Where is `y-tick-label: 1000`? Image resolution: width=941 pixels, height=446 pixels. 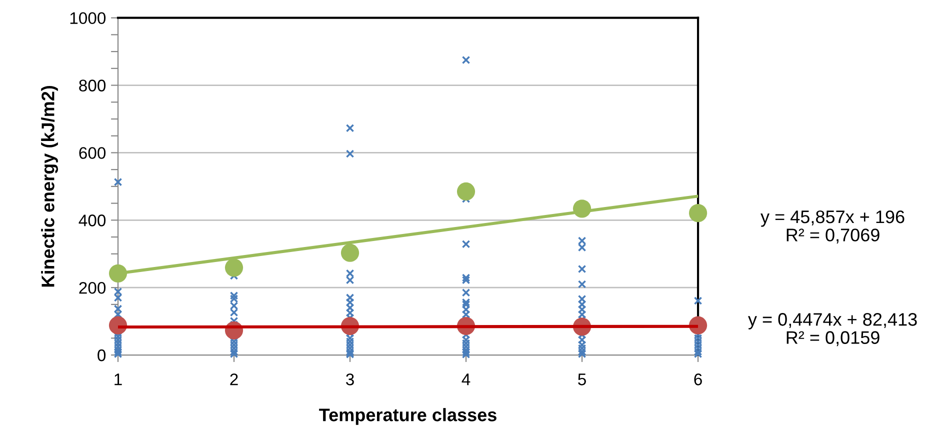 y-tick-label: 1000 is located at coordinates (88, 18).